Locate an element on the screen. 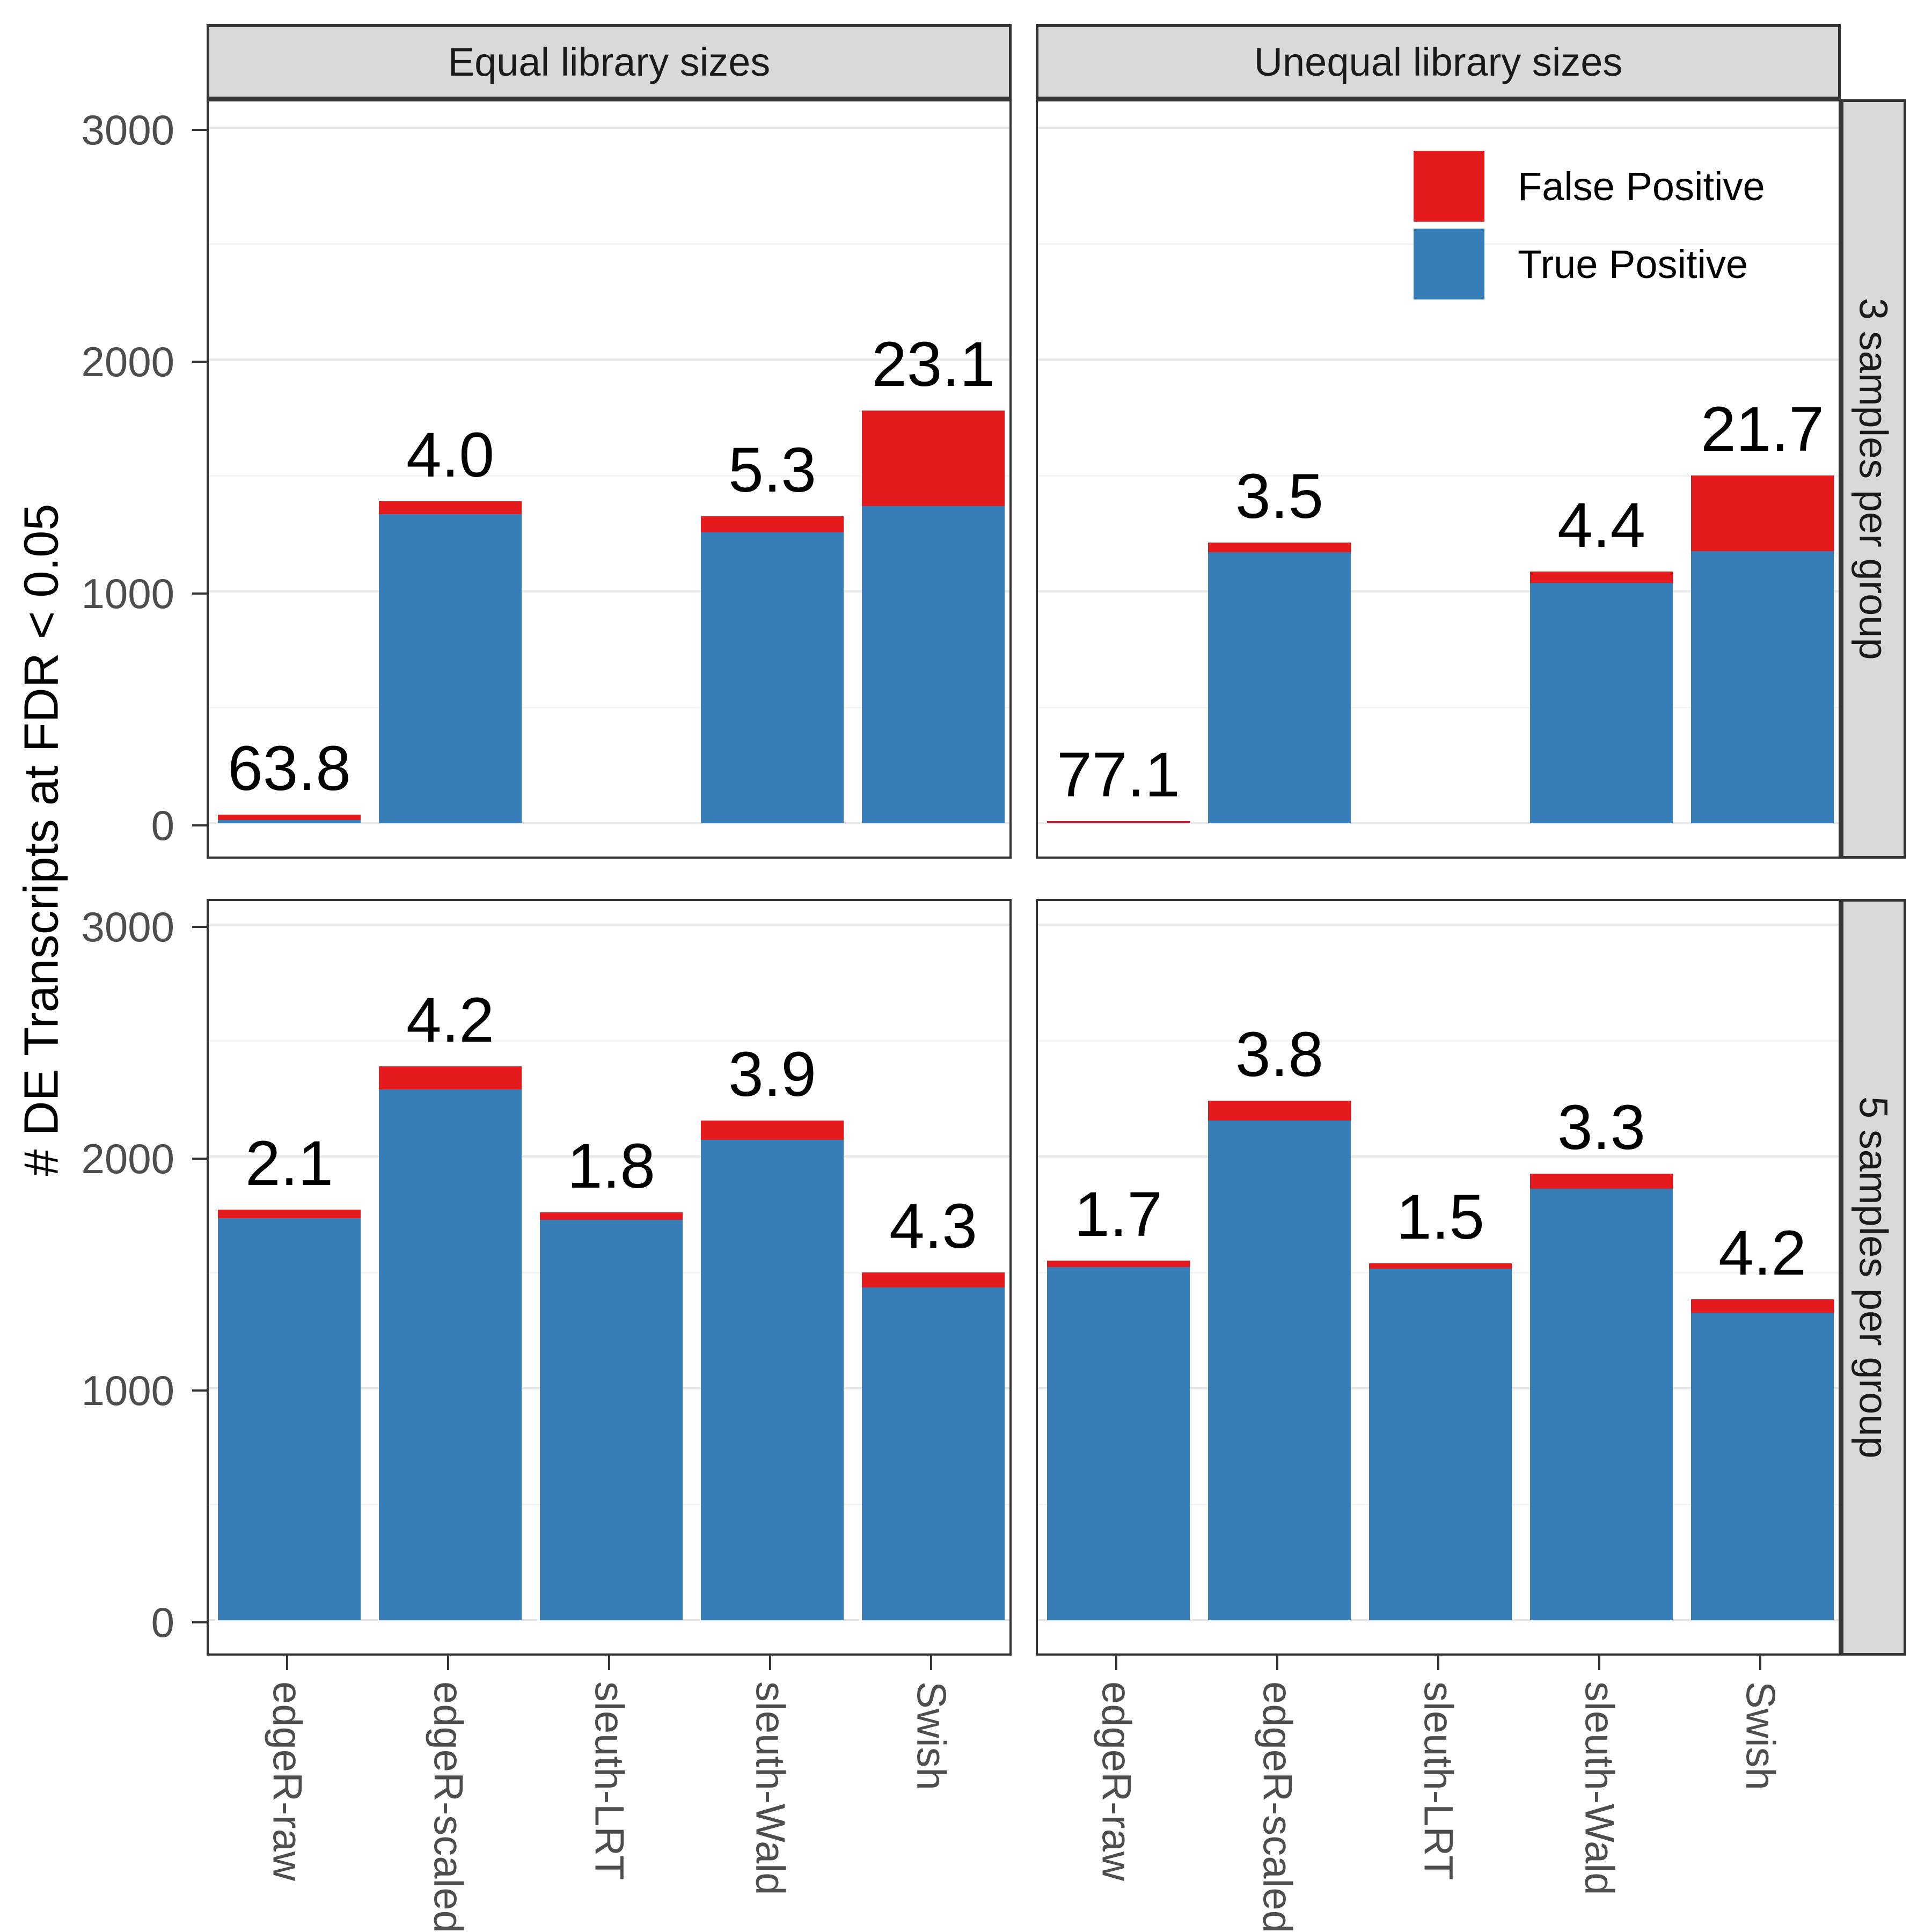 Image resolution: width=1932 pixels, height=1932 pixels. x-category-label-sleuth-lrt: sleuth-LRT is located at coordinates (1438, 1780).